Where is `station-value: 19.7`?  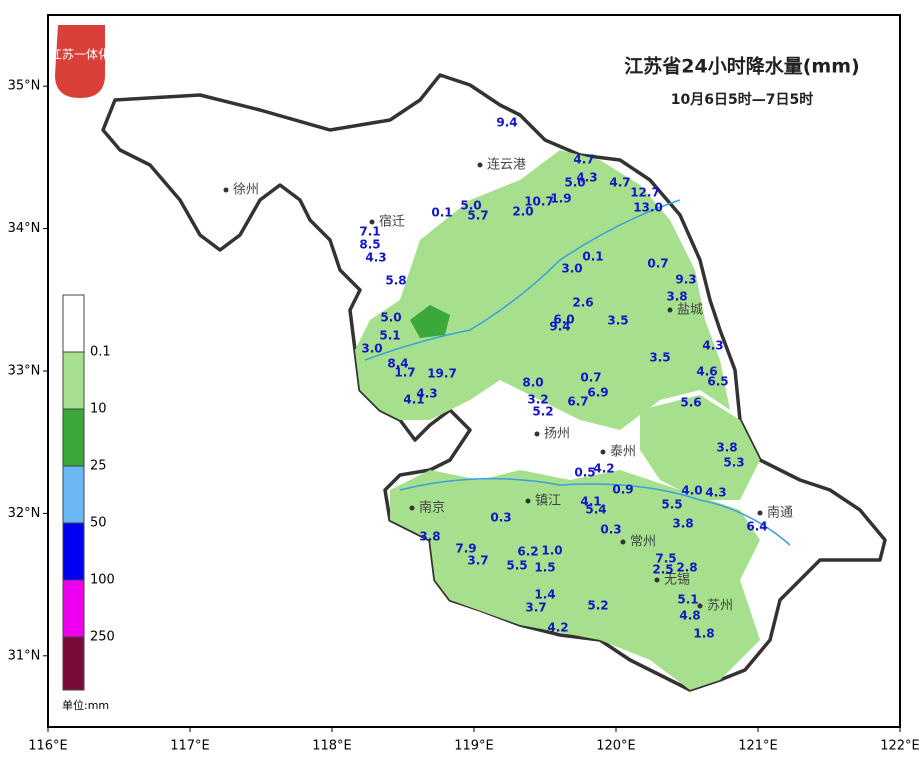 station-value: 19.7 is located at coordinates (442, 374).